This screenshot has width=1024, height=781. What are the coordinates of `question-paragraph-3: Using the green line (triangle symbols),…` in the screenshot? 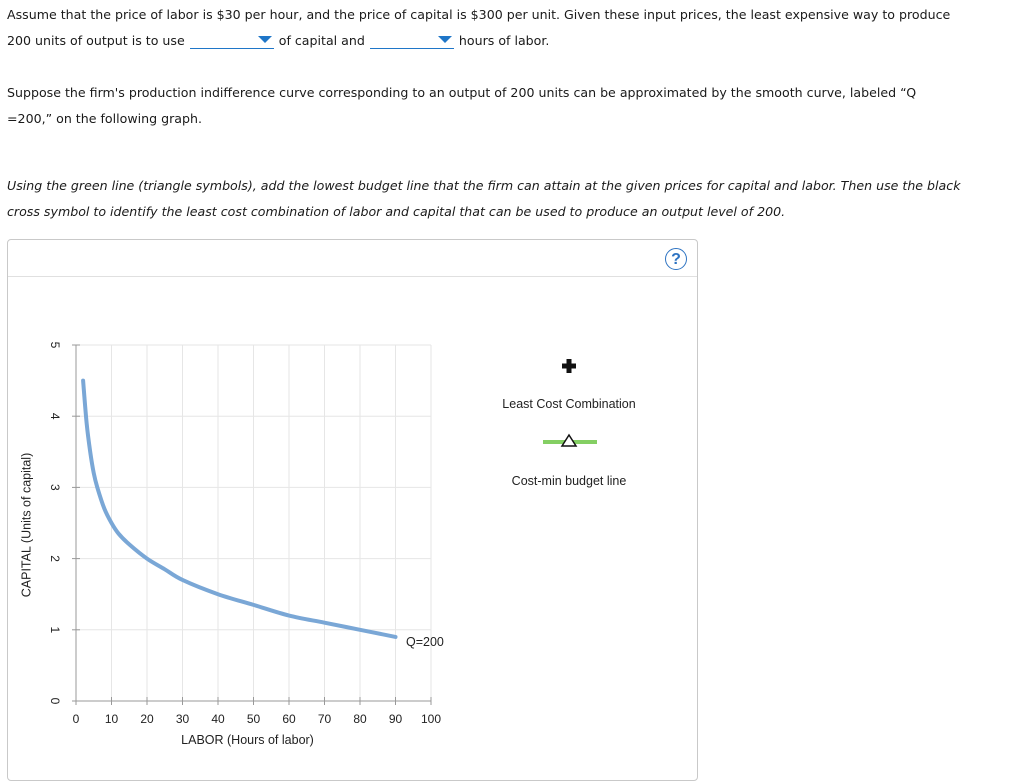 It's located at (513, 199).